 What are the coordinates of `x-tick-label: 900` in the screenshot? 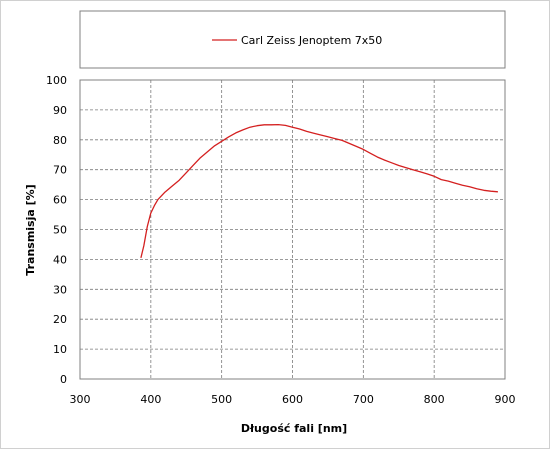 It's located at (505, 399).